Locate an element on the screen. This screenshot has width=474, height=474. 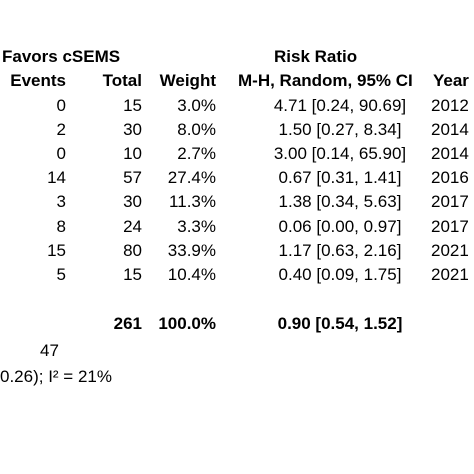
ci-cell: 4.71 [0.24, 90.69] is located at coordinates (340, 105).